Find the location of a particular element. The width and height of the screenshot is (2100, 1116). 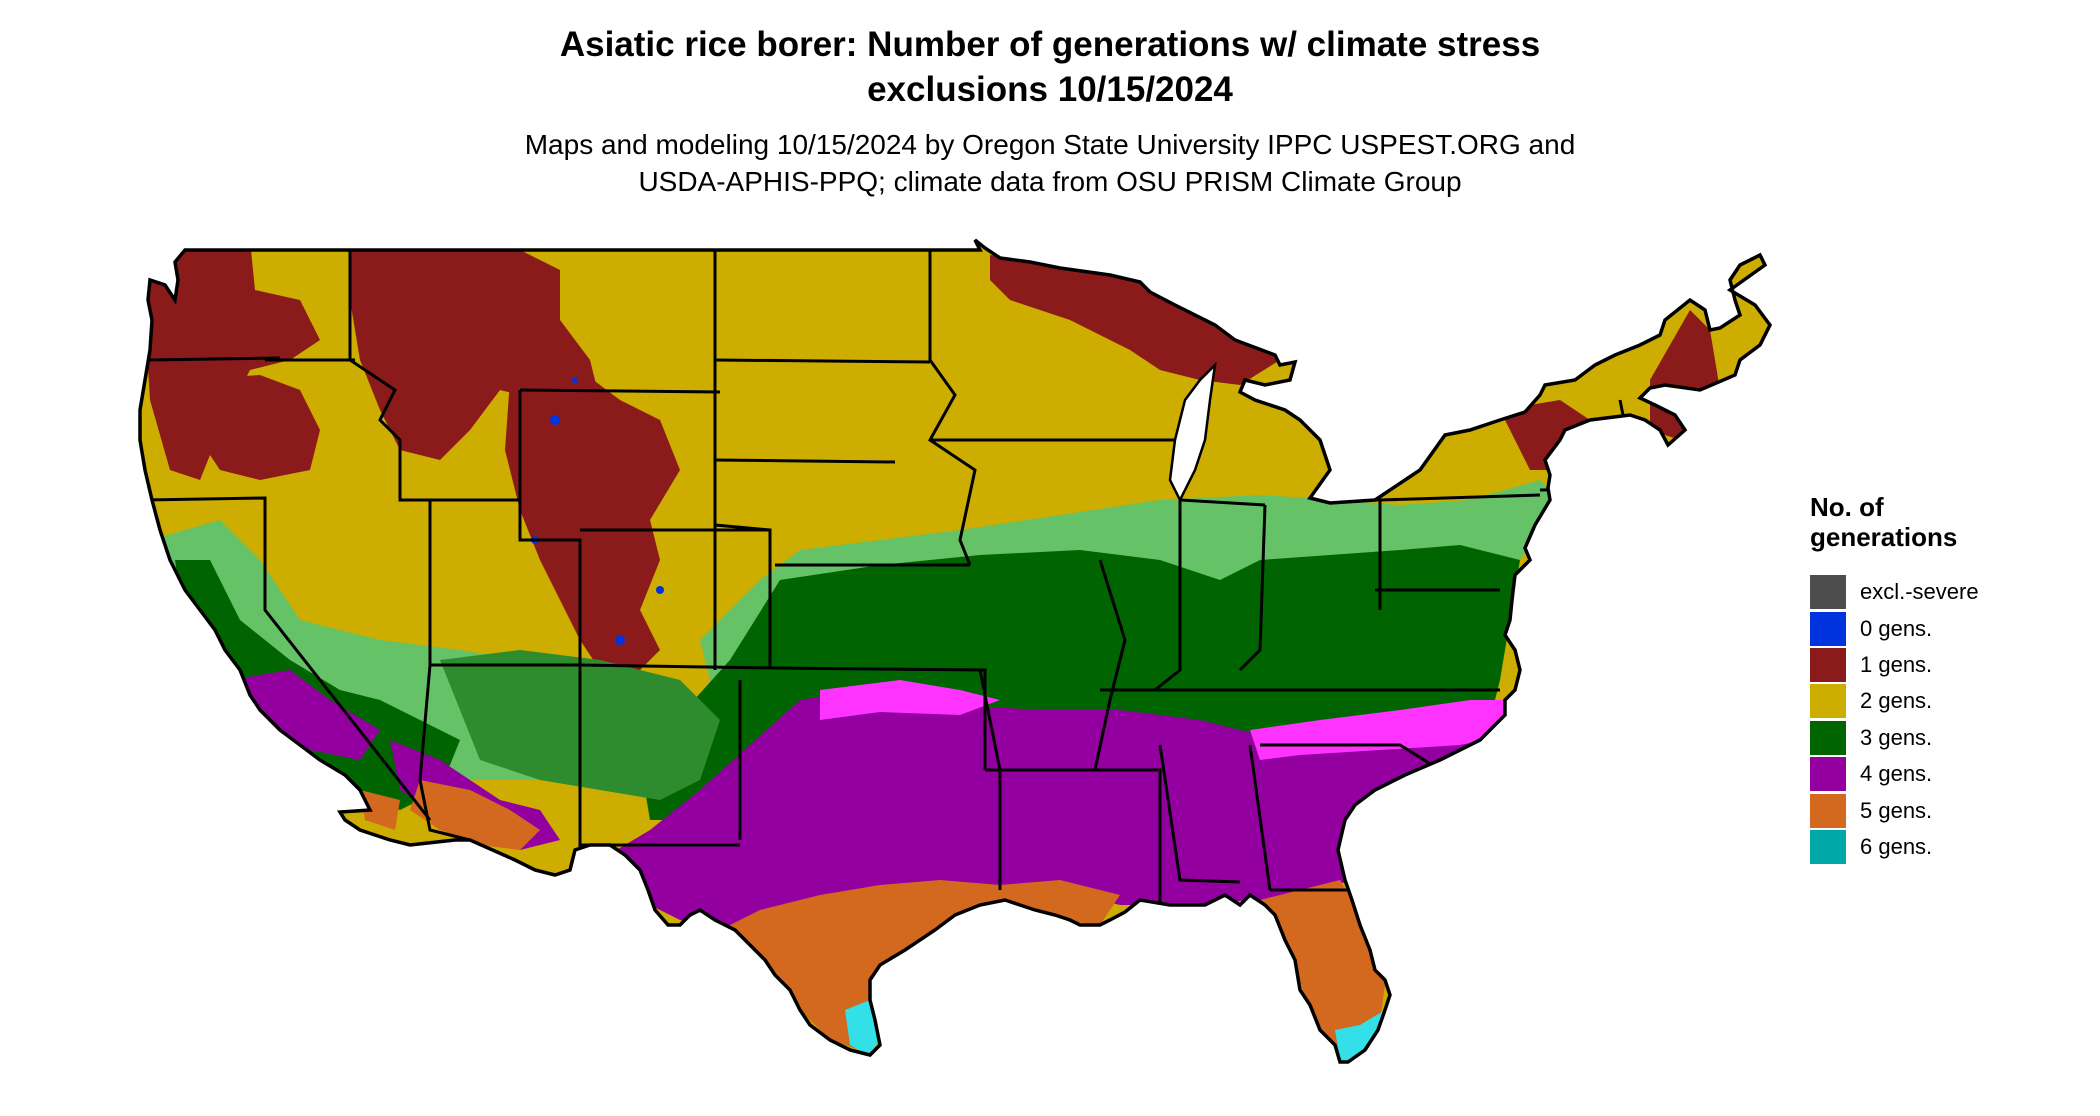

zone-5-gens-arizona is located at coordinates (475, 815).